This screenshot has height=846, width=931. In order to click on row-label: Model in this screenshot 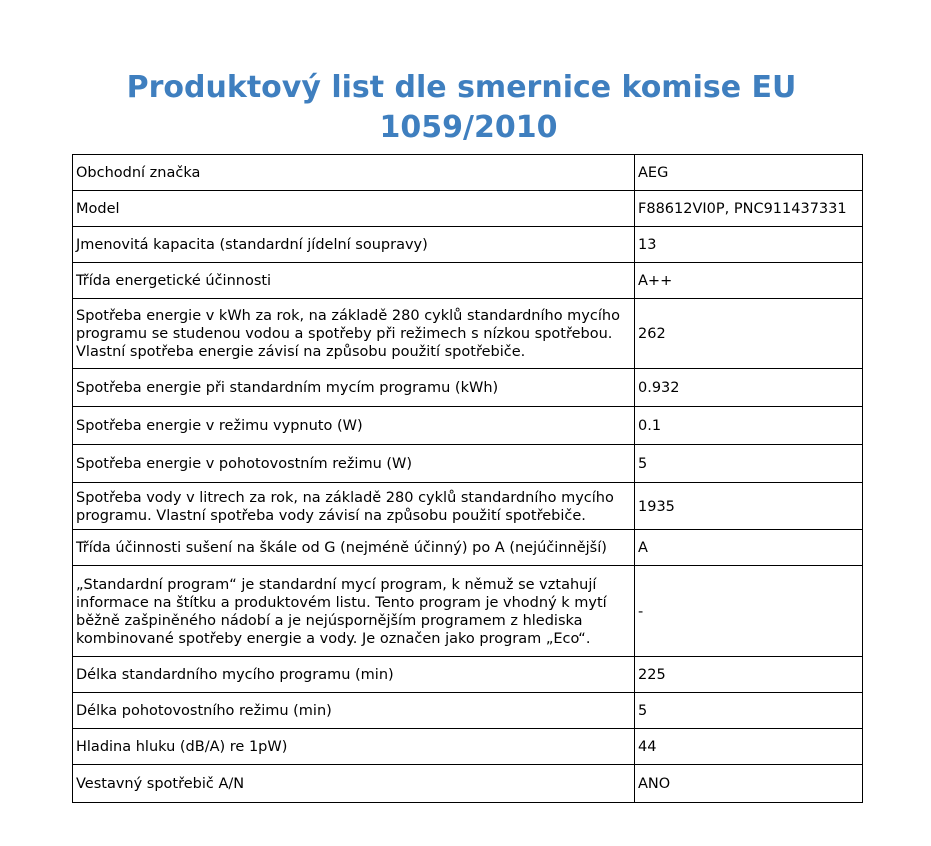, I will do `click(353, 208)`.